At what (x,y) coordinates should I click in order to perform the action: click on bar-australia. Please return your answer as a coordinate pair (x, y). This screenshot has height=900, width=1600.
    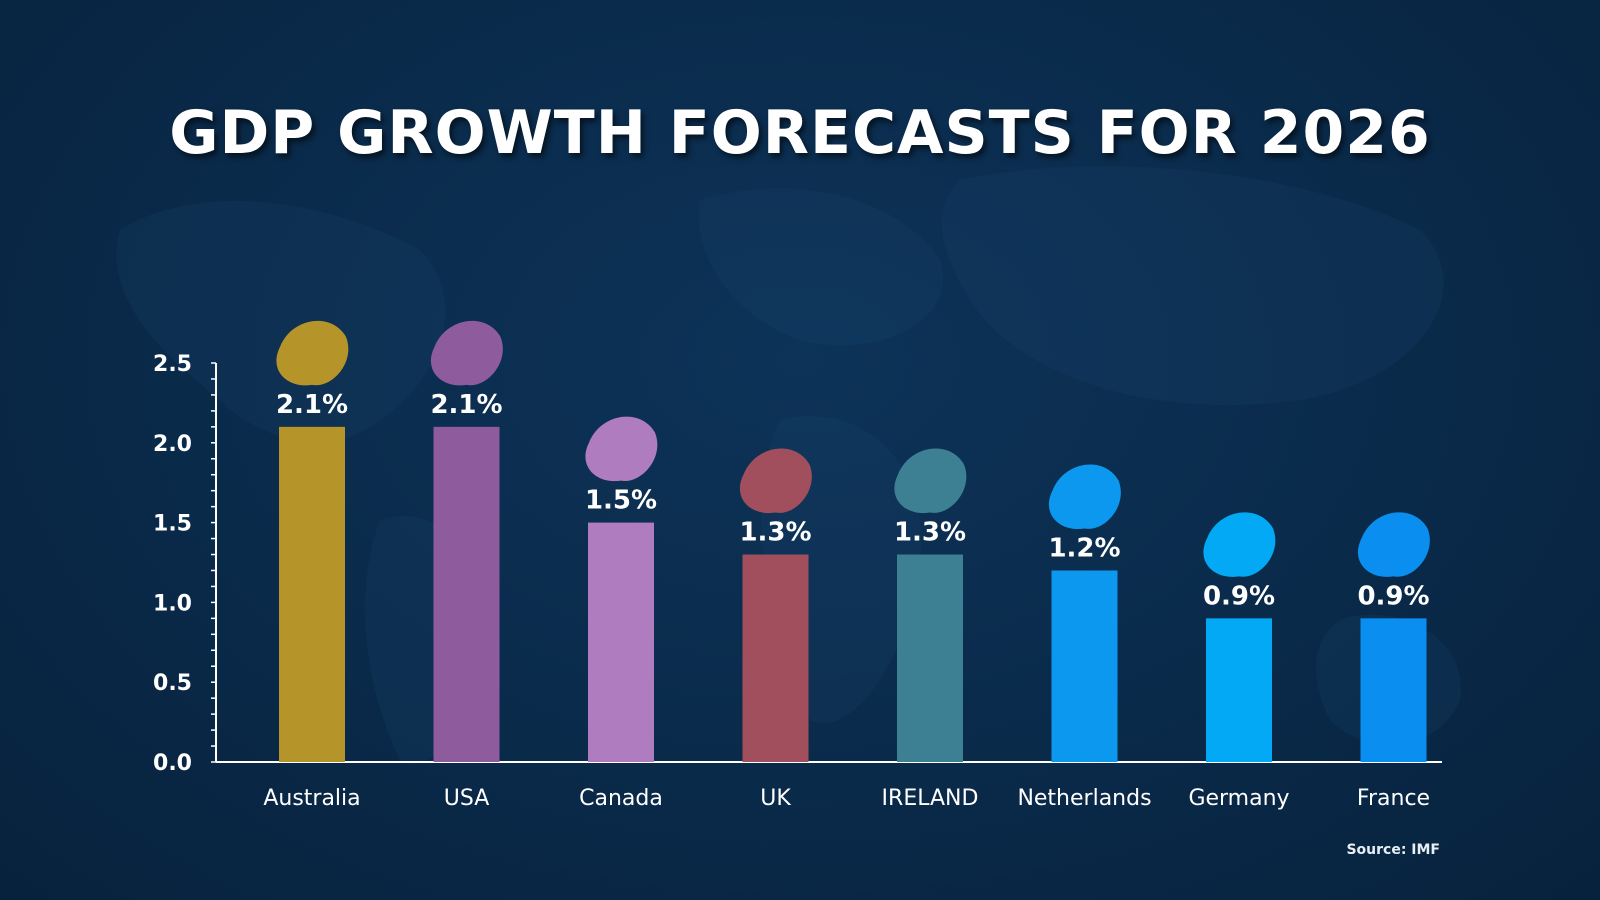
    Looking at the image, I should click on (312, 594).